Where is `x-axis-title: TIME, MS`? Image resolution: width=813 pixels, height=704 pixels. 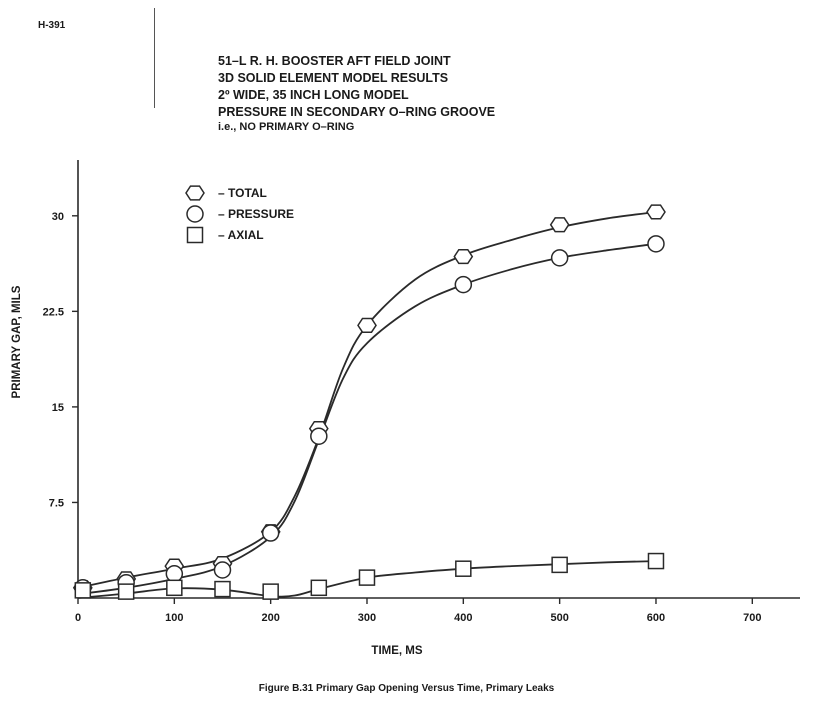 x-axis-title: TIME, MS is located at coordinates (396, 651).